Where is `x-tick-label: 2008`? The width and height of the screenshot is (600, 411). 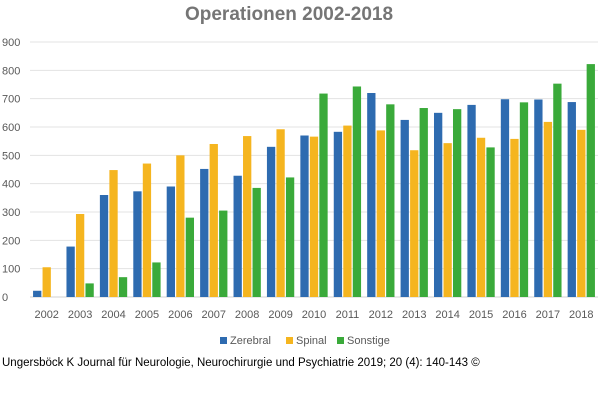 x-tick-label: 2008 is located at coordinates (247, 315).